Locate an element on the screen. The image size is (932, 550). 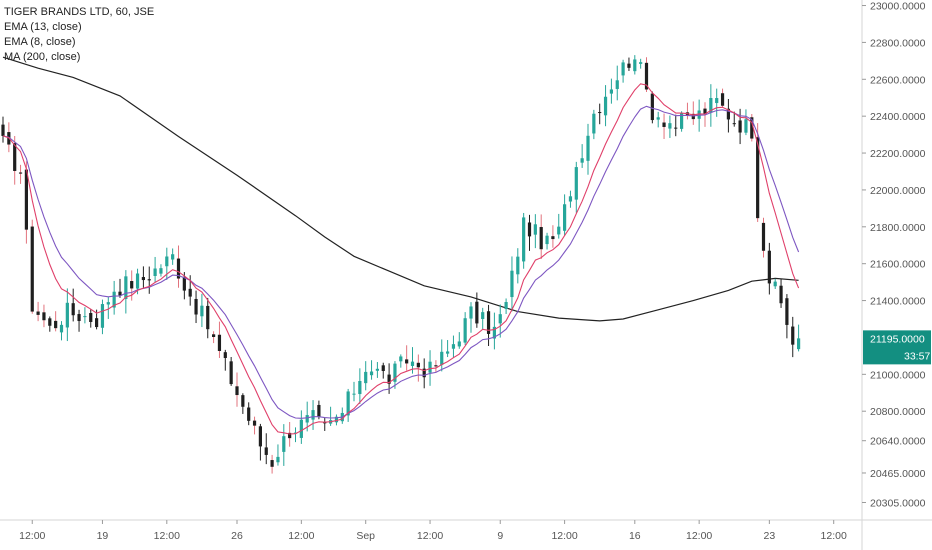
legend-ema8: EMA (8, close) is located at coordinates (40, 42).